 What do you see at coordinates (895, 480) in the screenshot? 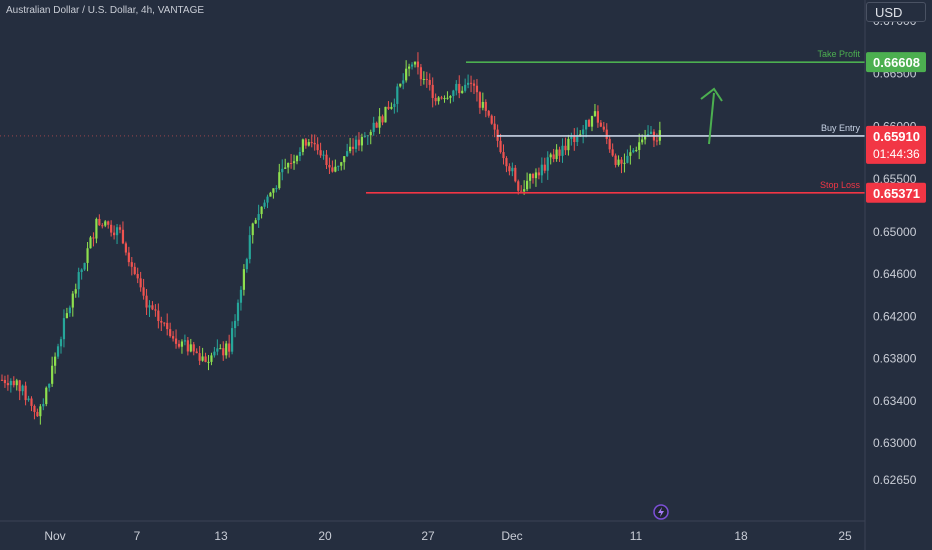
I see `price-tick-label: 0.62650` at bounding box center [895, 480].